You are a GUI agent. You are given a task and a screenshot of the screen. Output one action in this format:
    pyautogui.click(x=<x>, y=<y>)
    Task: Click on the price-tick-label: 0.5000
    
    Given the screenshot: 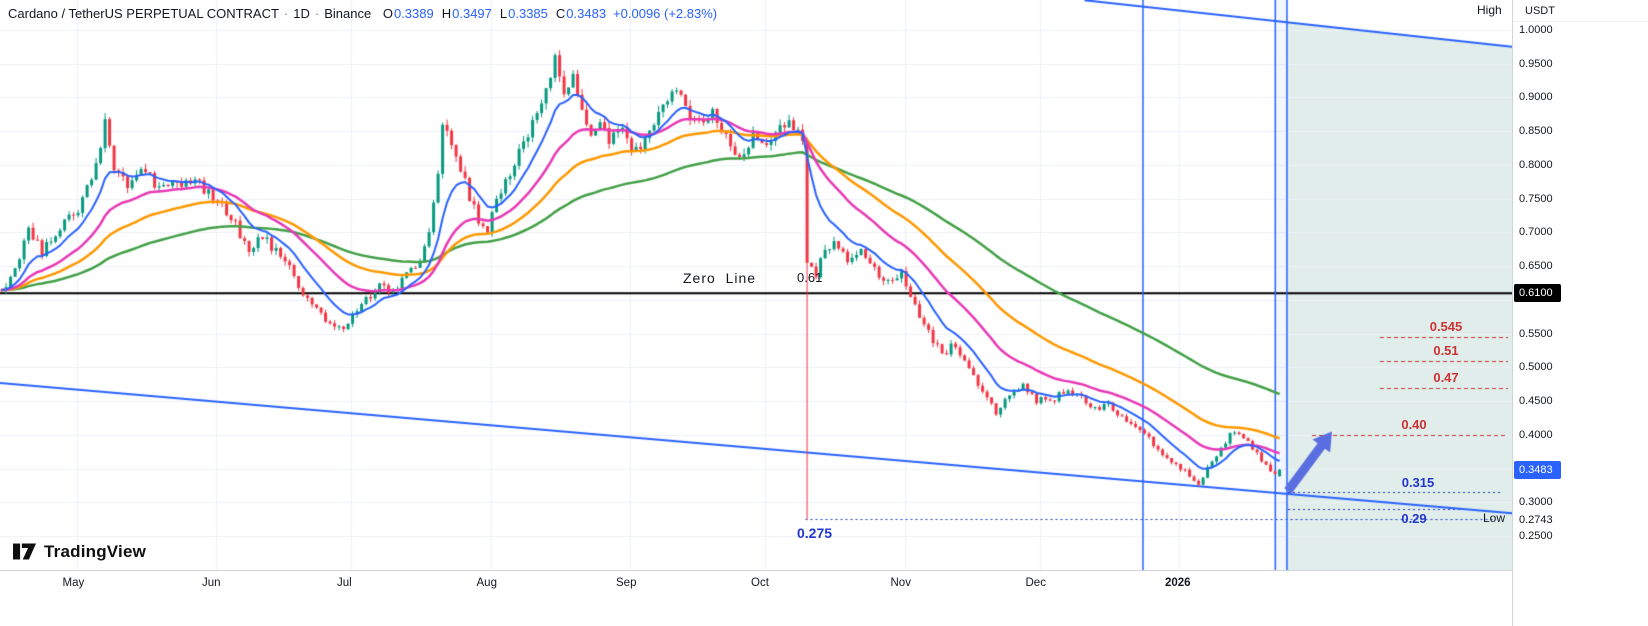 What is the action you would take?
    pyautogui.click(x=1536, y=367)
    